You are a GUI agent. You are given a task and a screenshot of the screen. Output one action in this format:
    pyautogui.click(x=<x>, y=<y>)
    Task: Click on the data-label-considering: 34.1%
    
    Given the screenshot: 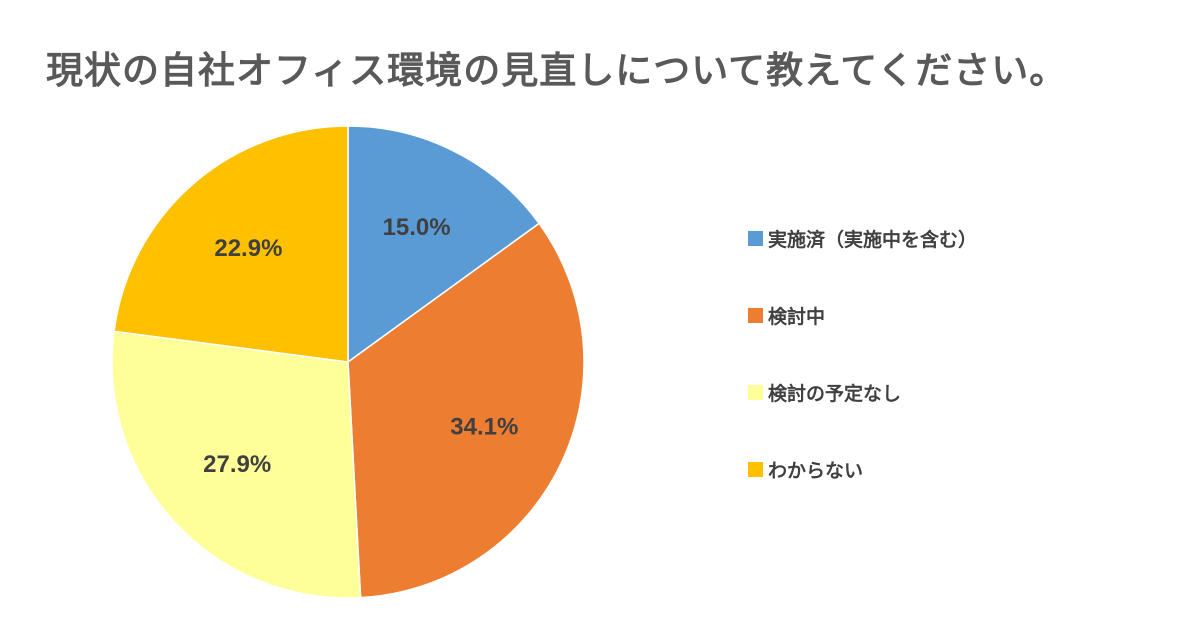 What is the action you would take?
    pyautogui.click(x=484, y=427)
    